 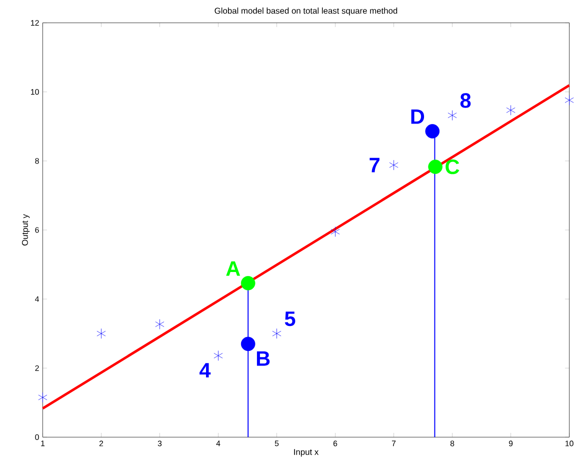 I want to click on series-label: D, so click(x=417, y=117).